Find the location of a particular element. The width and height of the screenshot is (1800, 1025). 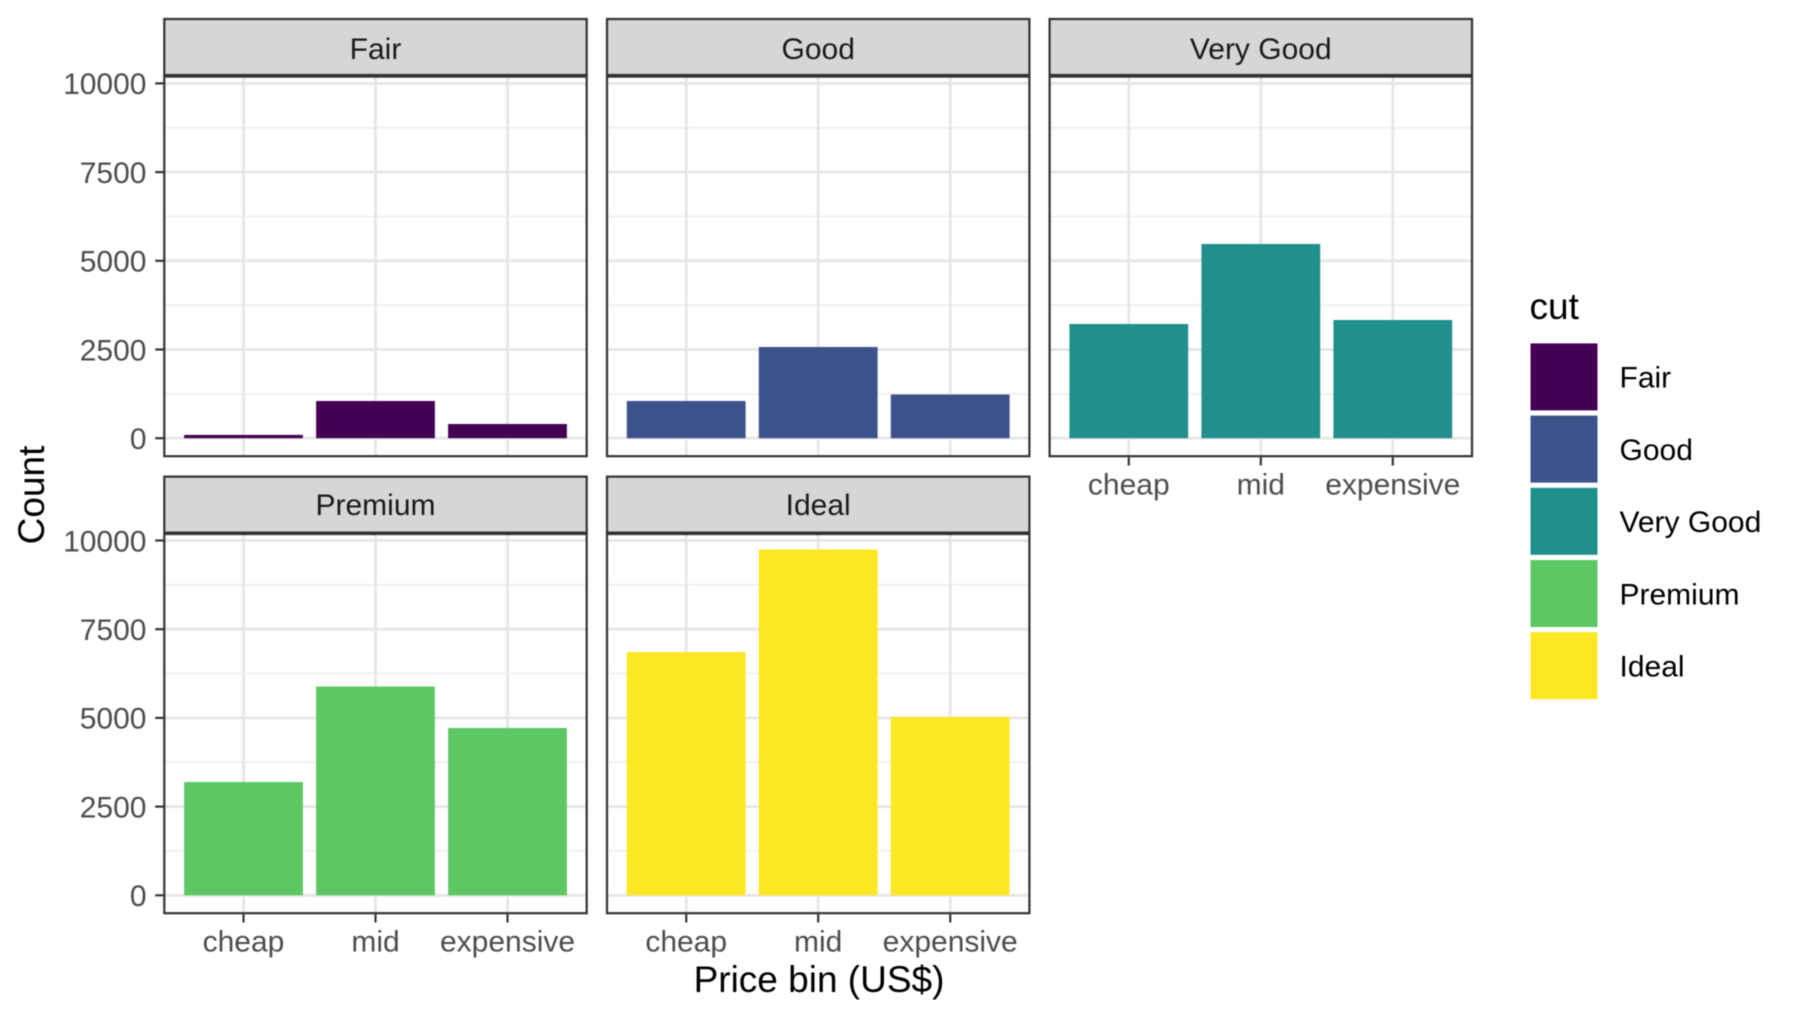

svg-text: Count is located at coordinates (31, 494).